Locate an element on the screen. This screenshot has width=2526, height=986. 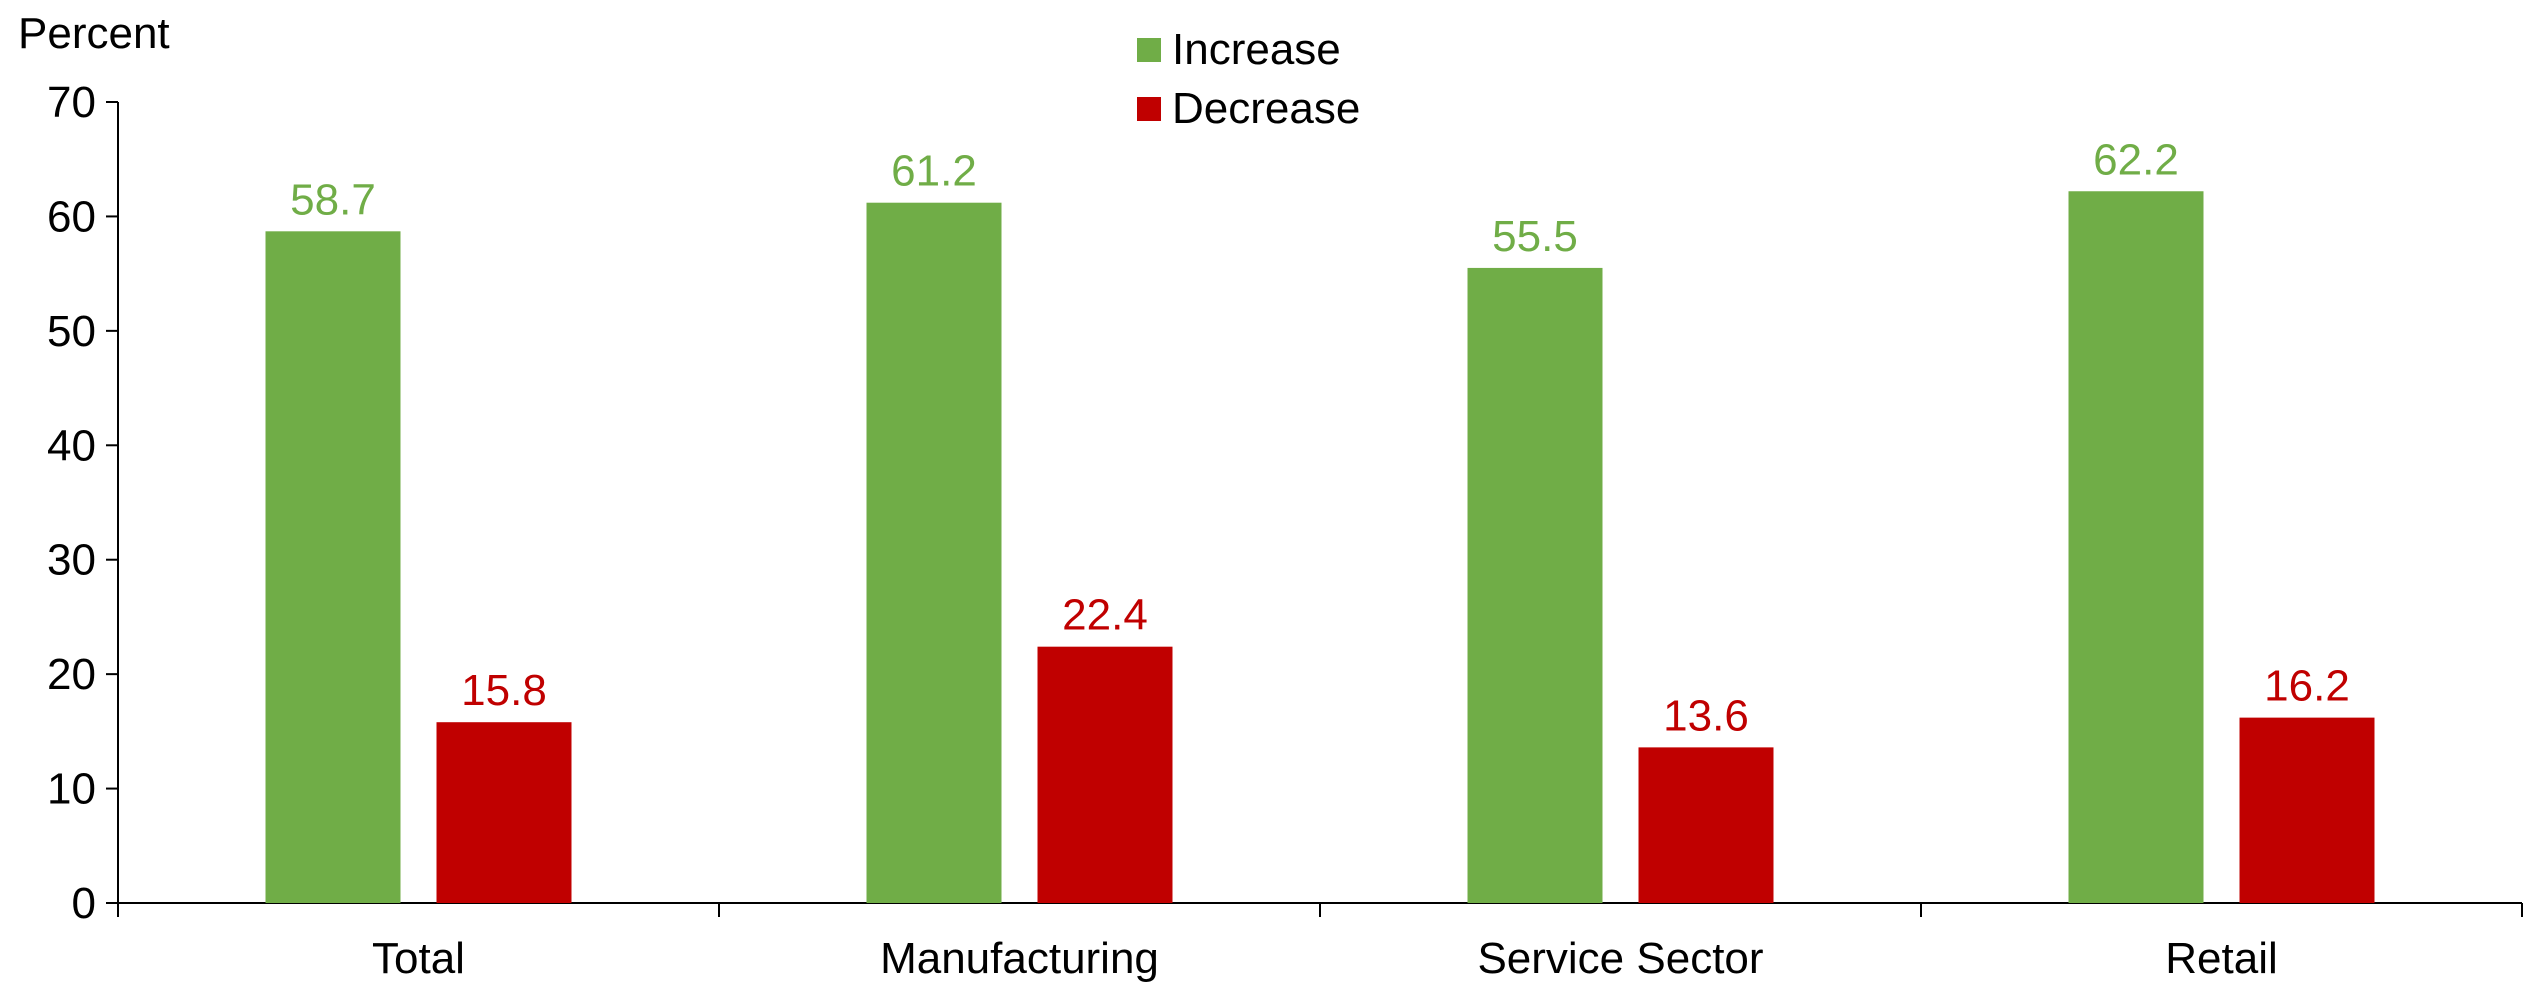
legend: Increase Decrease is located at coordinates (1248, 79).